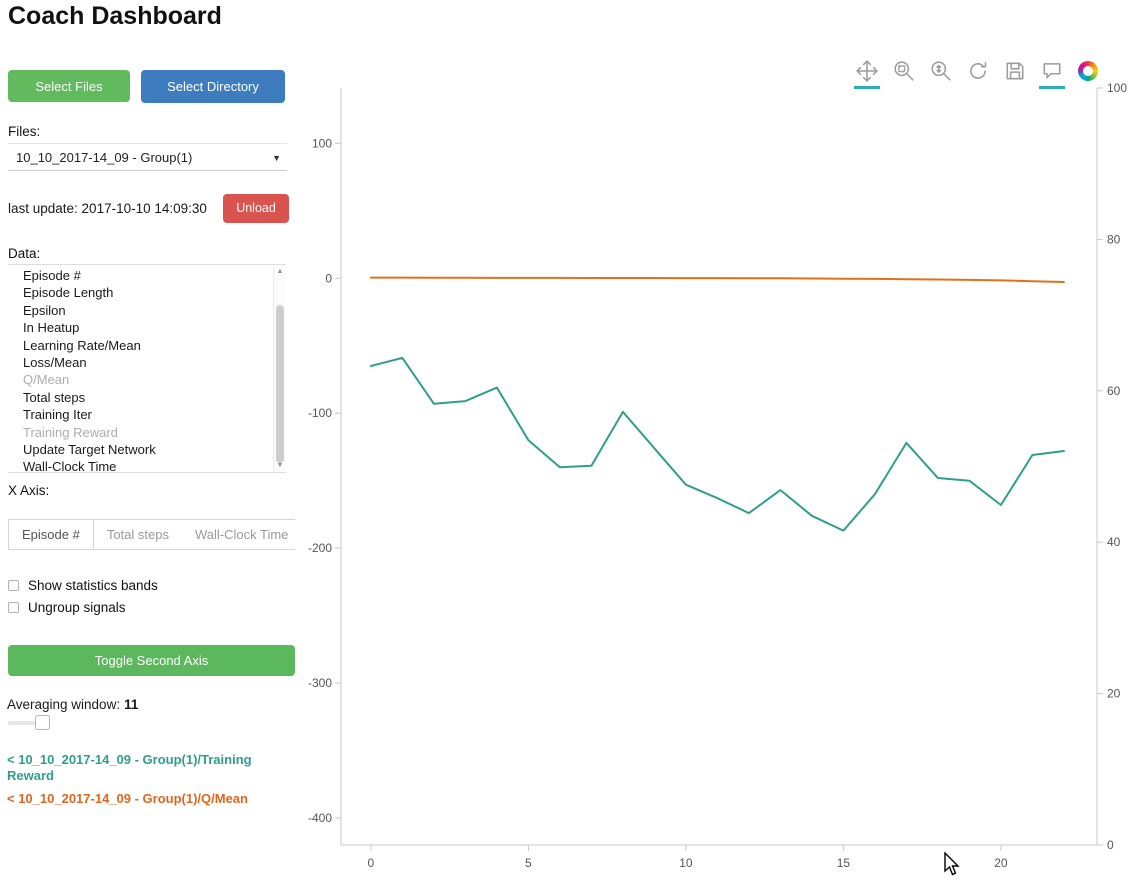  I want to click on data-label: Data:, so click(24, 253).